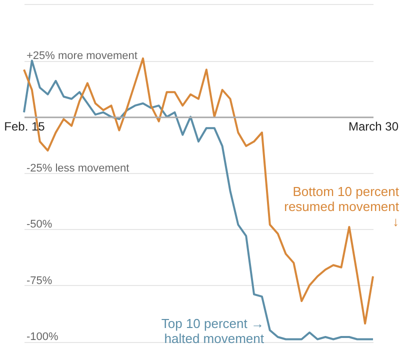 This screenshot has width=401, height=346. I want to click on y-tick-label: -25% less movement, so click(78, 168).